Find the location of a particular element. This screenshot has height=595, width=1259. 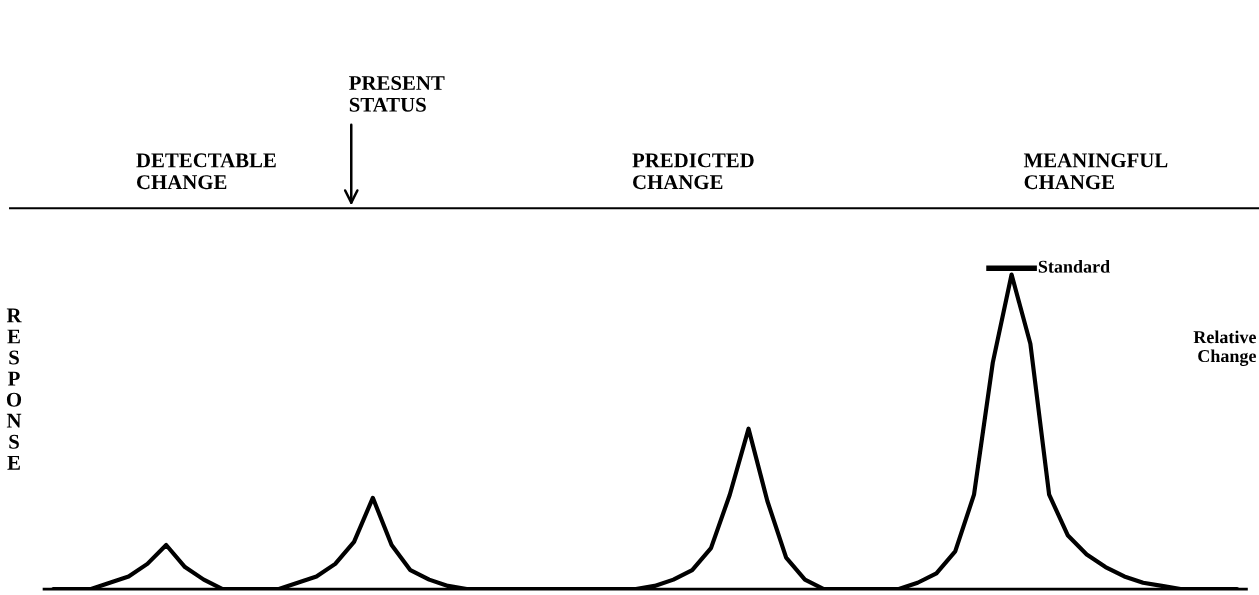

text: MEANINGFUL CHANGE is located at coordinates (1095, 171).